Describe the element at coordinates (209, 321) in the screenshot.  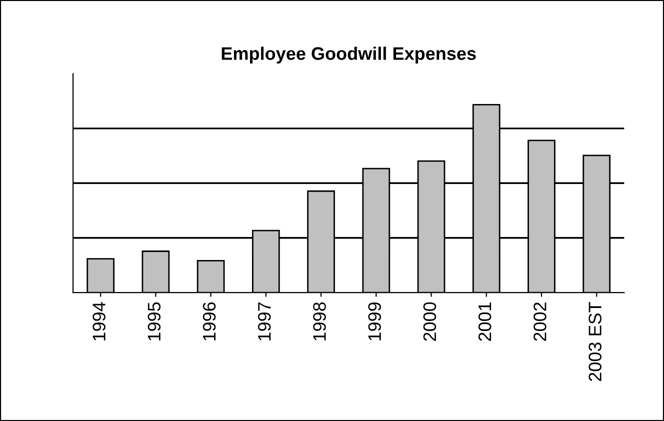
I see `x-tick-label: 1996` at that location.